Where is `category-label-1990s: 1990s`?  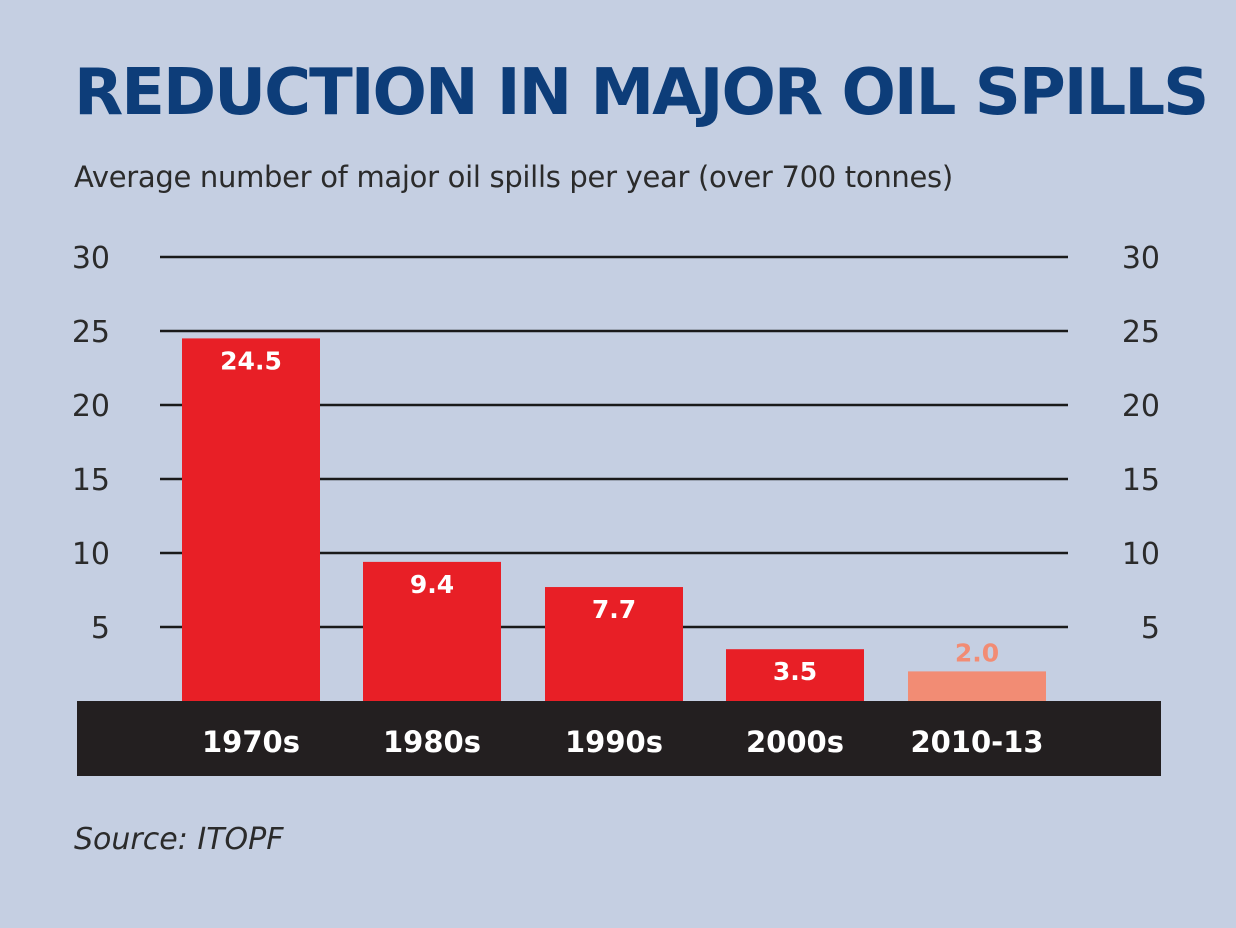
category-label-1990s: 1990s is located at coordinates (614, 742).